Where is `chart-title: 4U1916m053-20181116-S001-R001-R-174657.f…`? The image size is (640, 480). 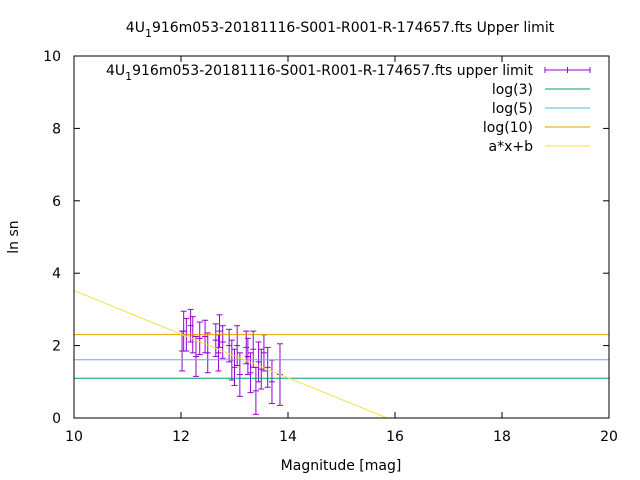
chart-title: 4U1916m053-20181116-S001-R001-R-174657.f… is located at coordinates (340, 30).